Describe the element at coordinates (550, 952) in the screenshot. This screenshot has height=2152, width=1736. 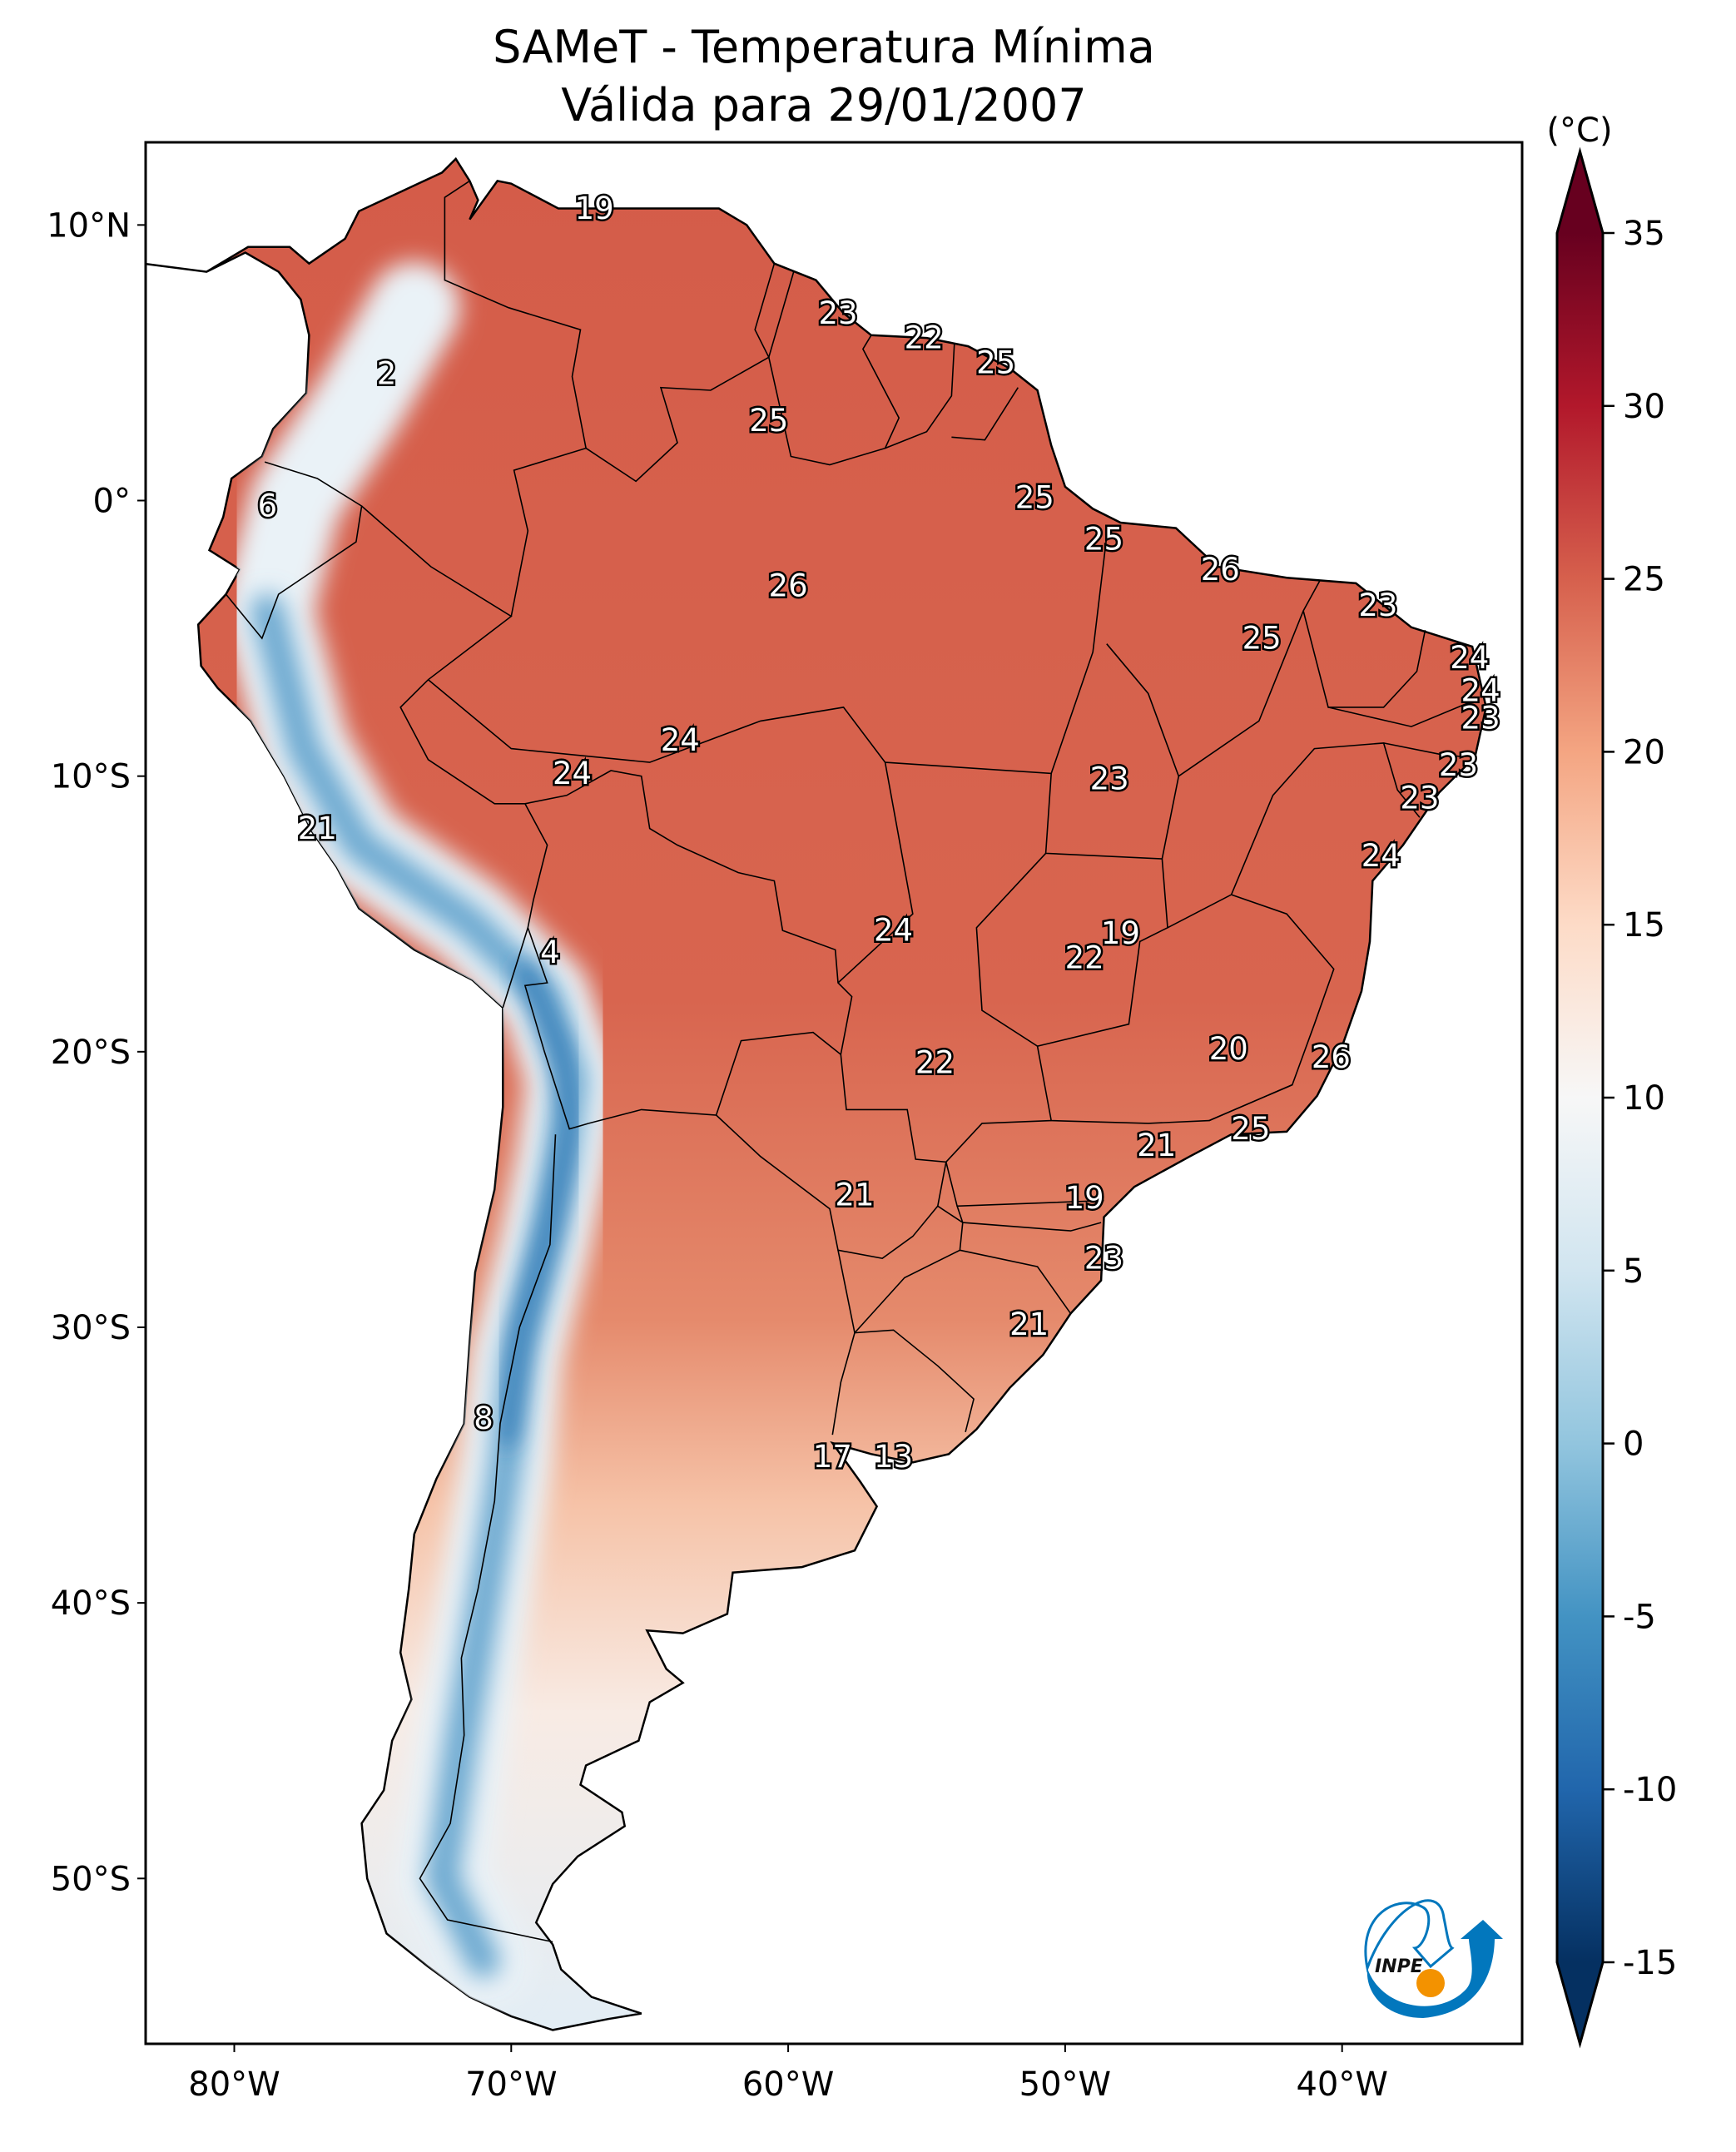
I see `station-value-label: 4` at that location.